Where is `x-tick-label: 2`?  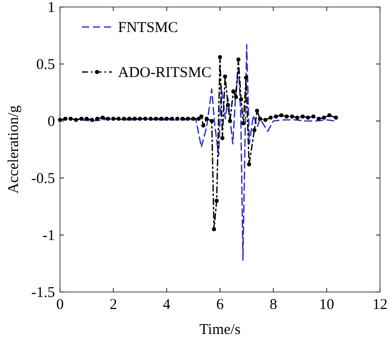
x-tick-label: 2 is located at coordinates (114, 305).